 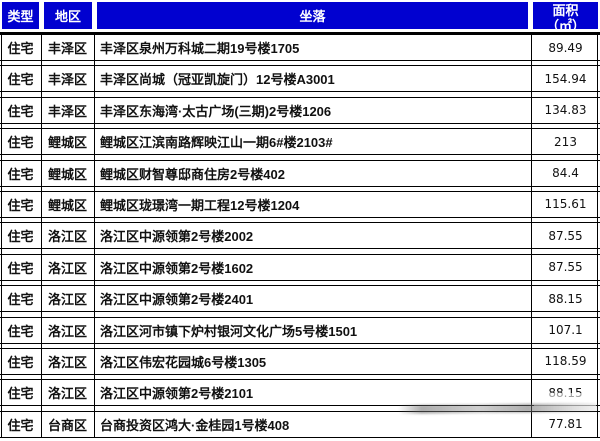 What do you see at coordinates (300, 30) in the screenshot?
I see `header-gap` at bounding box center [300, 30].